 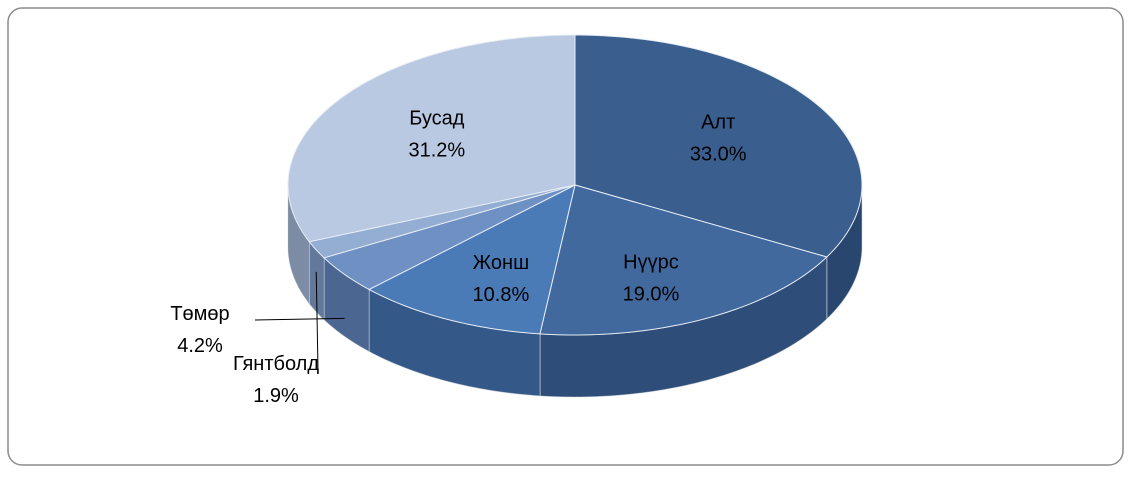 What do you see at coordinates (651, 262) in the screenshot?
I see `slice-label-name: Нүүрс` at bounding box center [651, 262].